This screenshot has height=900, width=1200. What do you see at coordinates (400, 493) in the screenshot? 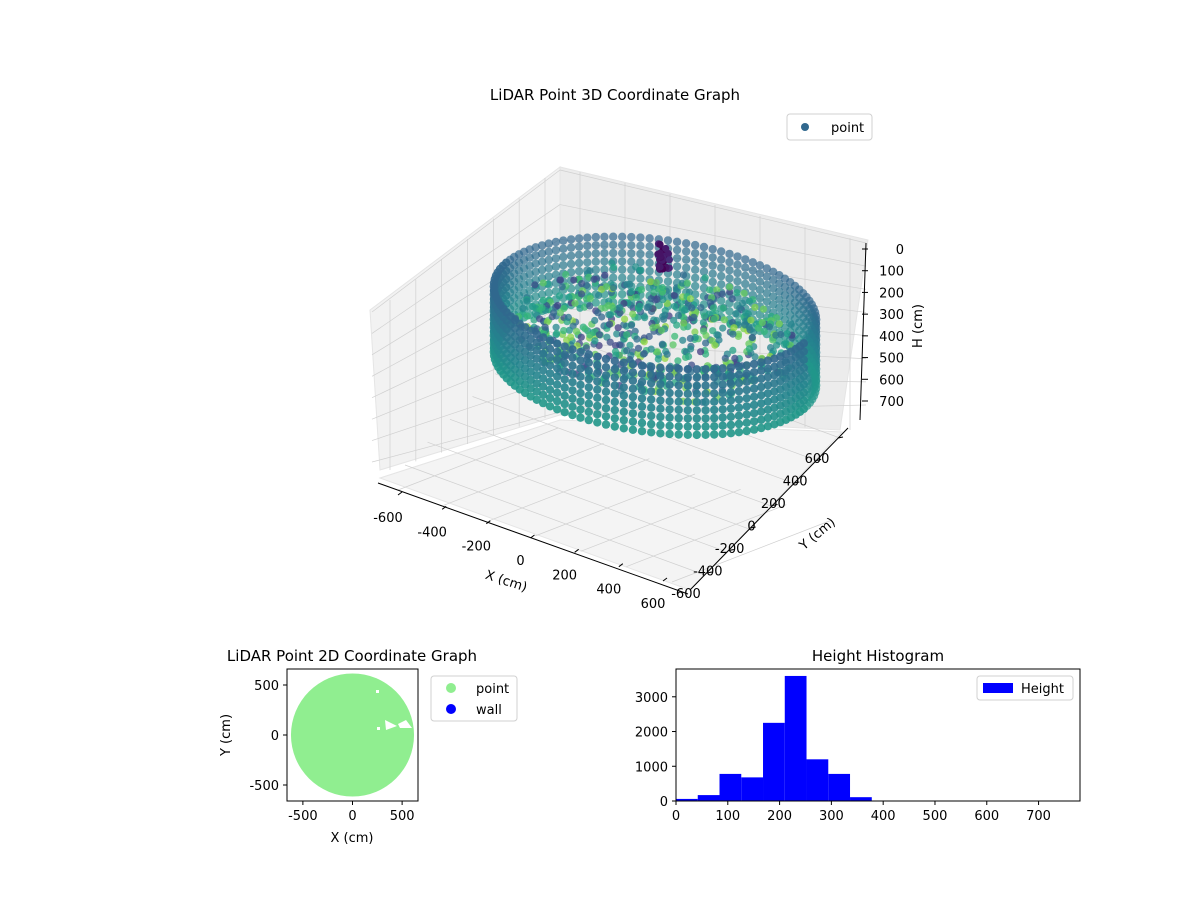
I see `x-tick-mark` at bounding box center [400, 493].